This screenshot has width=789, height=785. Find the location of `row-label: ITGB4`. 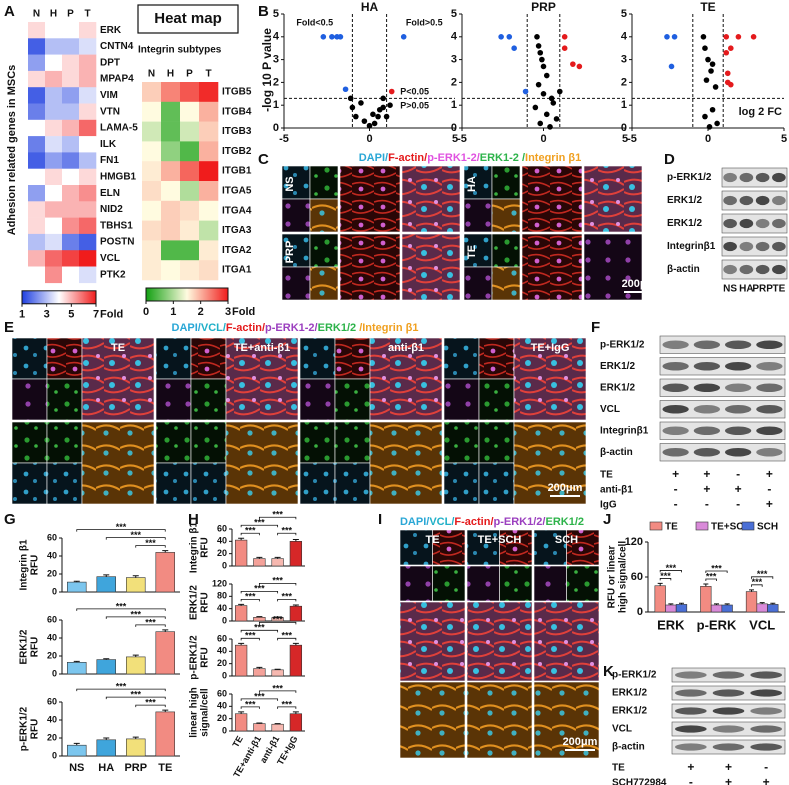

row-label: ITGB4 is located at coordinates (237, 111).